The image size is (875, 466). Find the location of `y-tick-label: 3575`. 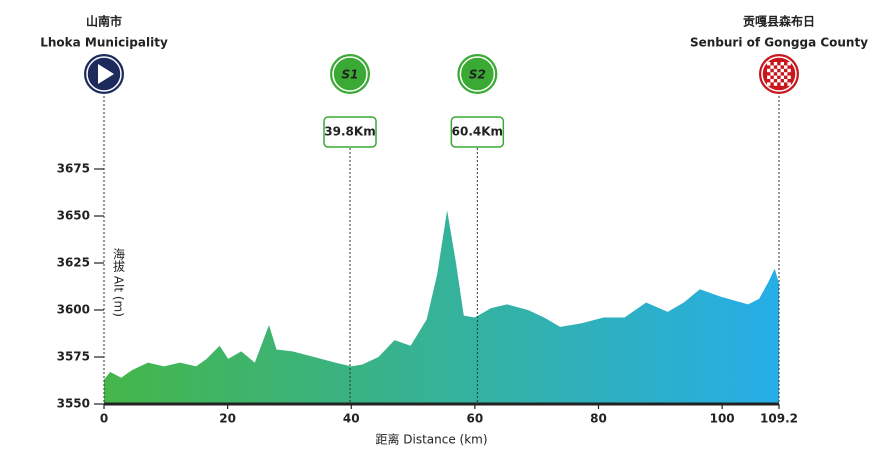

y-tick-label: 3575 is located at coordinates (73, 357).